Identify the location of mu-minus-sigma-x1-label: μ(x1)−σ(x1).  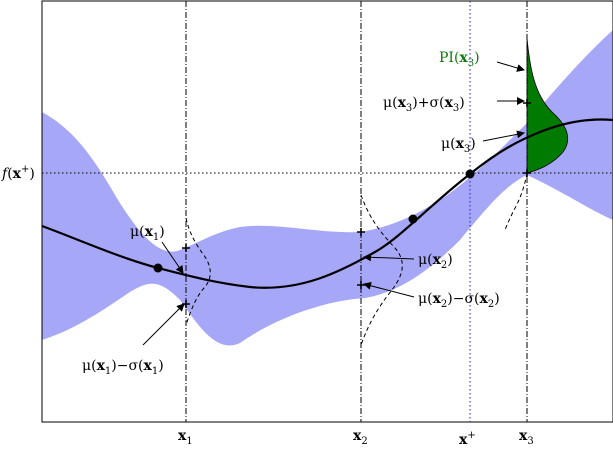
(123, 367).